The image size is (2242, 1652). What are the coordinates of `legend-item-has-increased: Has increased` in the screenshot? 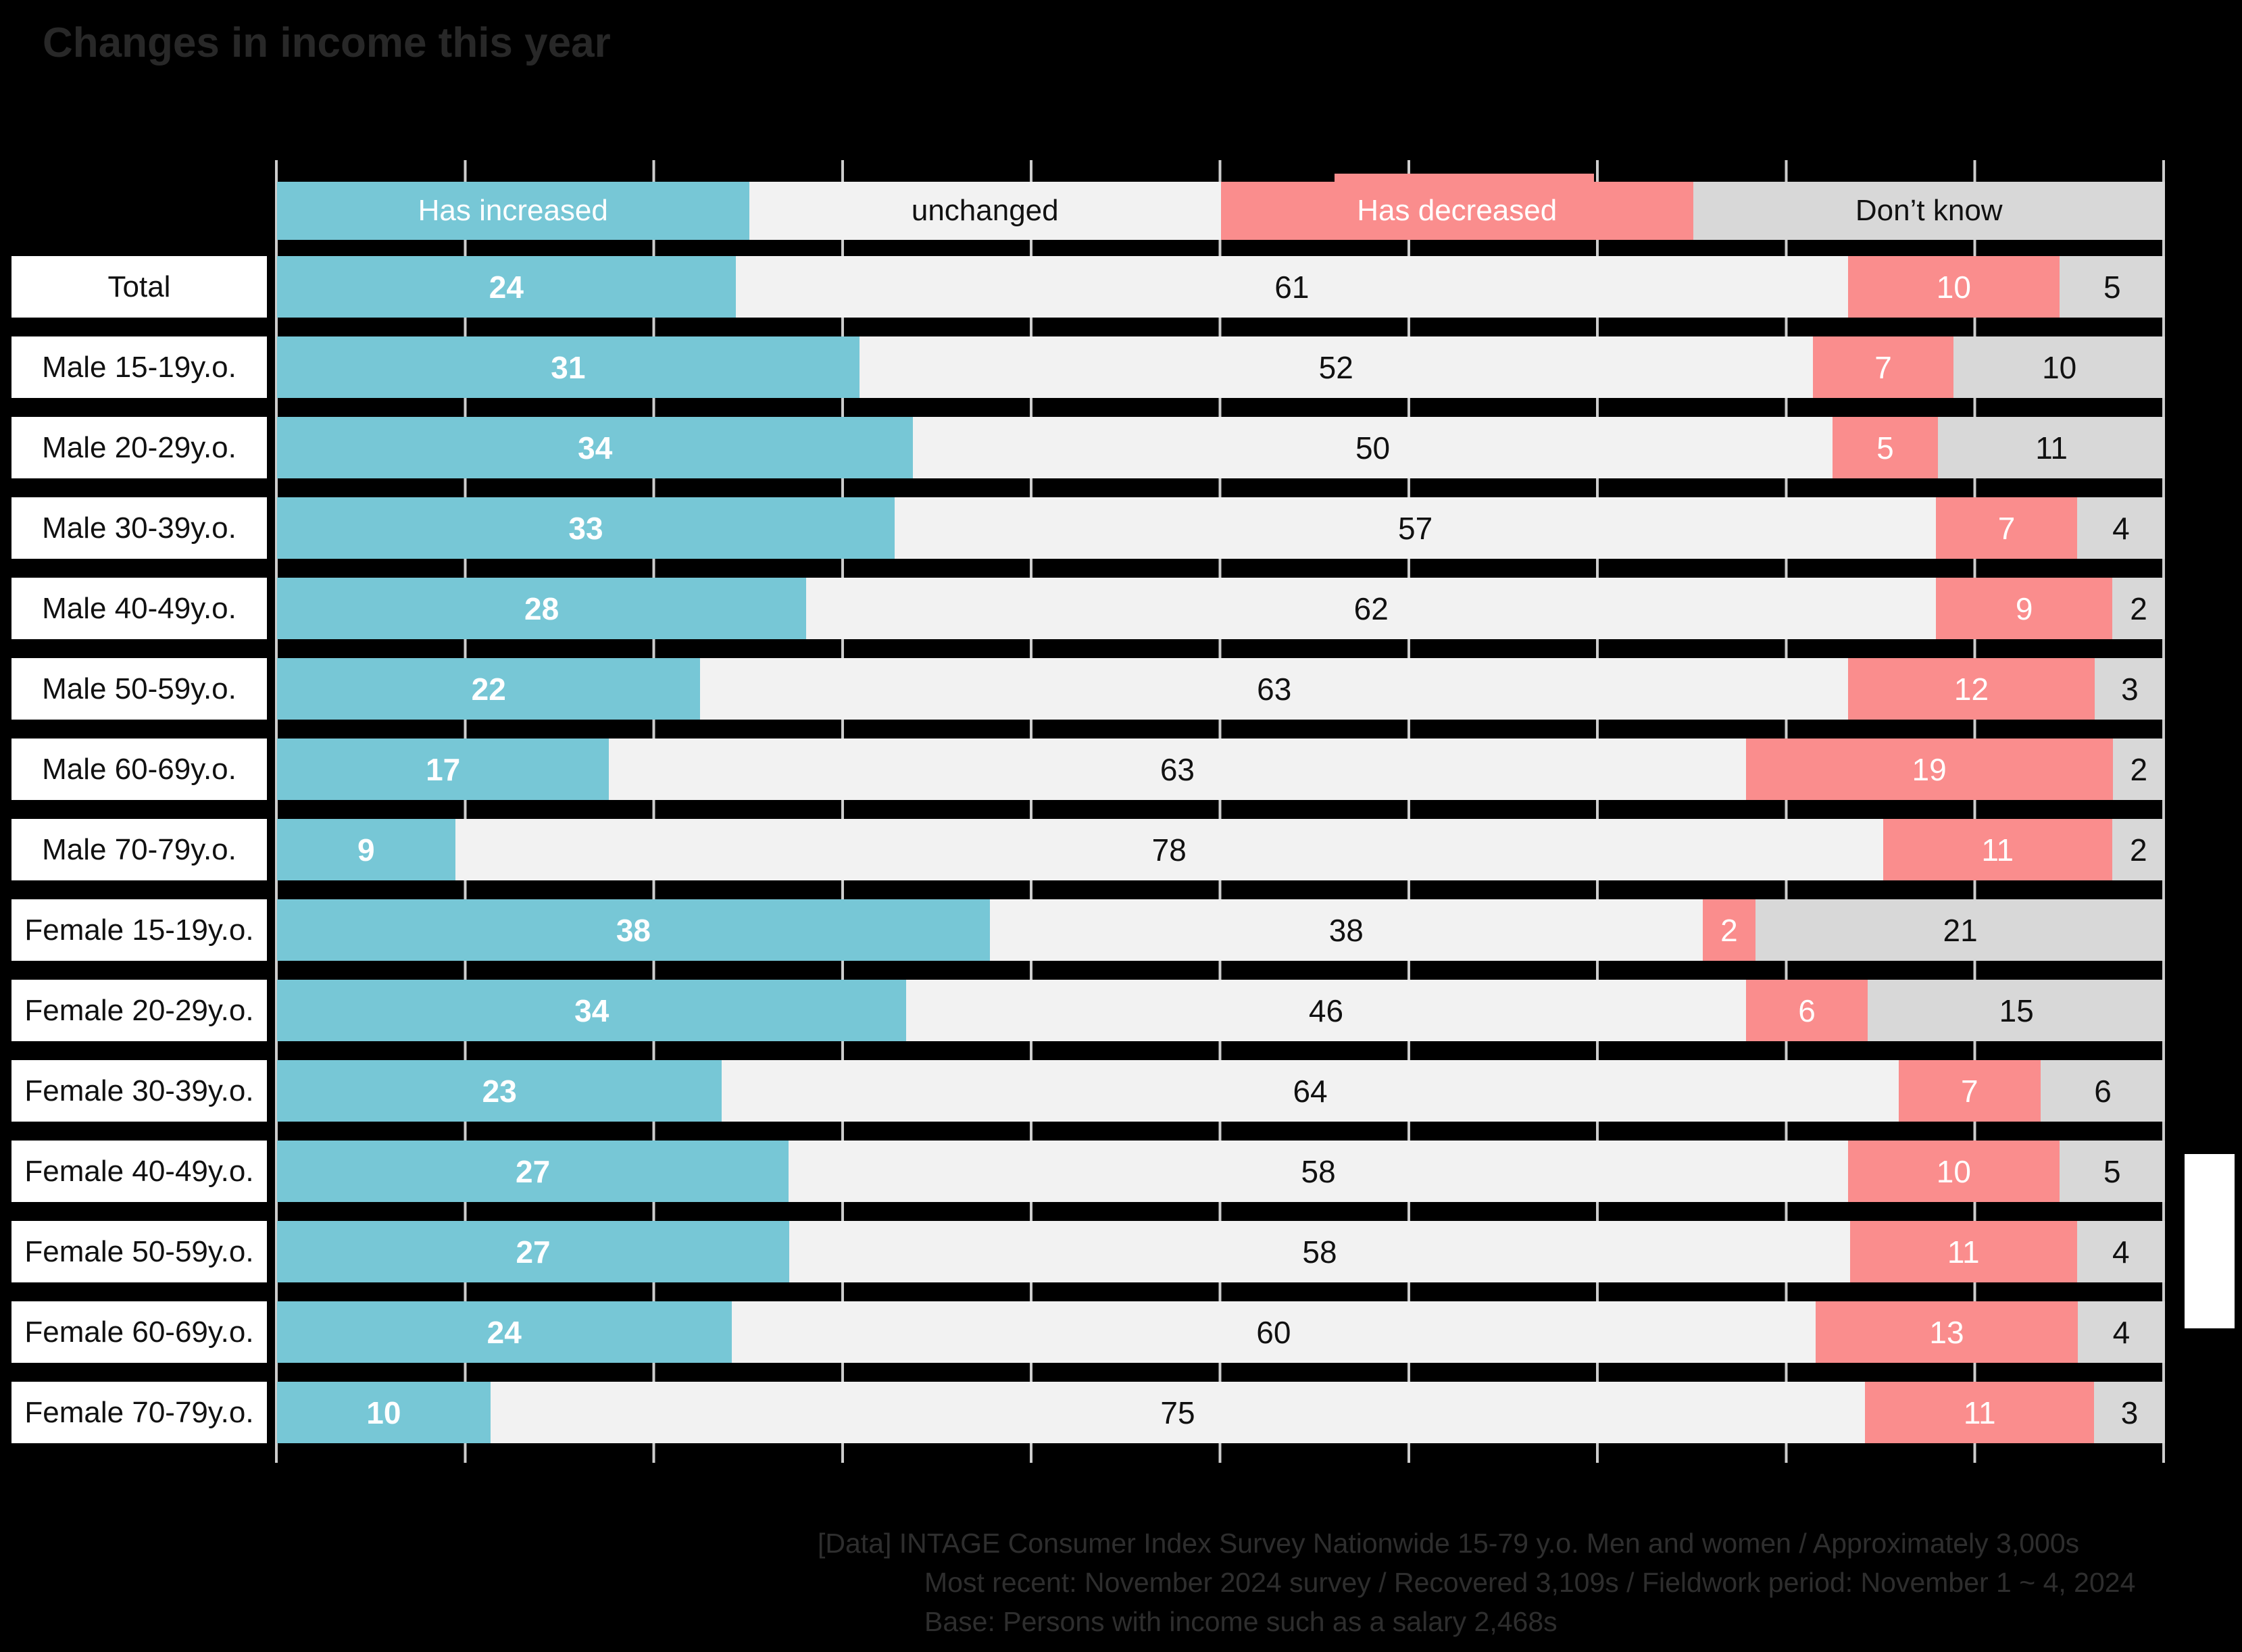 It's located at (513, 211).